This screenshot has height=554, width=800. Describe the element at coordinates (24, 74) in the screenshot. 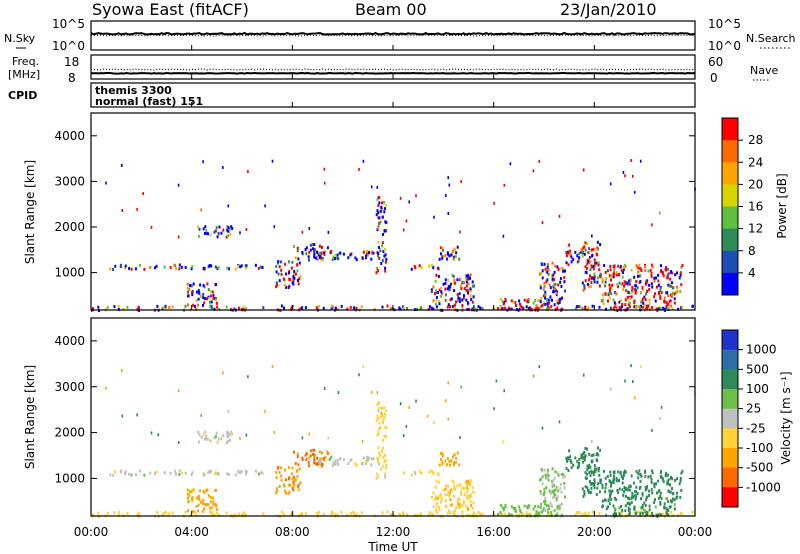

I see `freq-label-2: [MHz]` at that location.